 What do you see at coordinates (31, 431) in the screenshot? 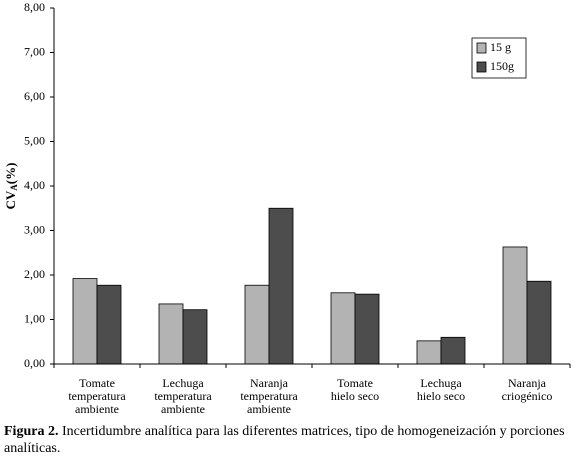
I see `caption-label: Figura 2.` at bounding box center [31, 431].